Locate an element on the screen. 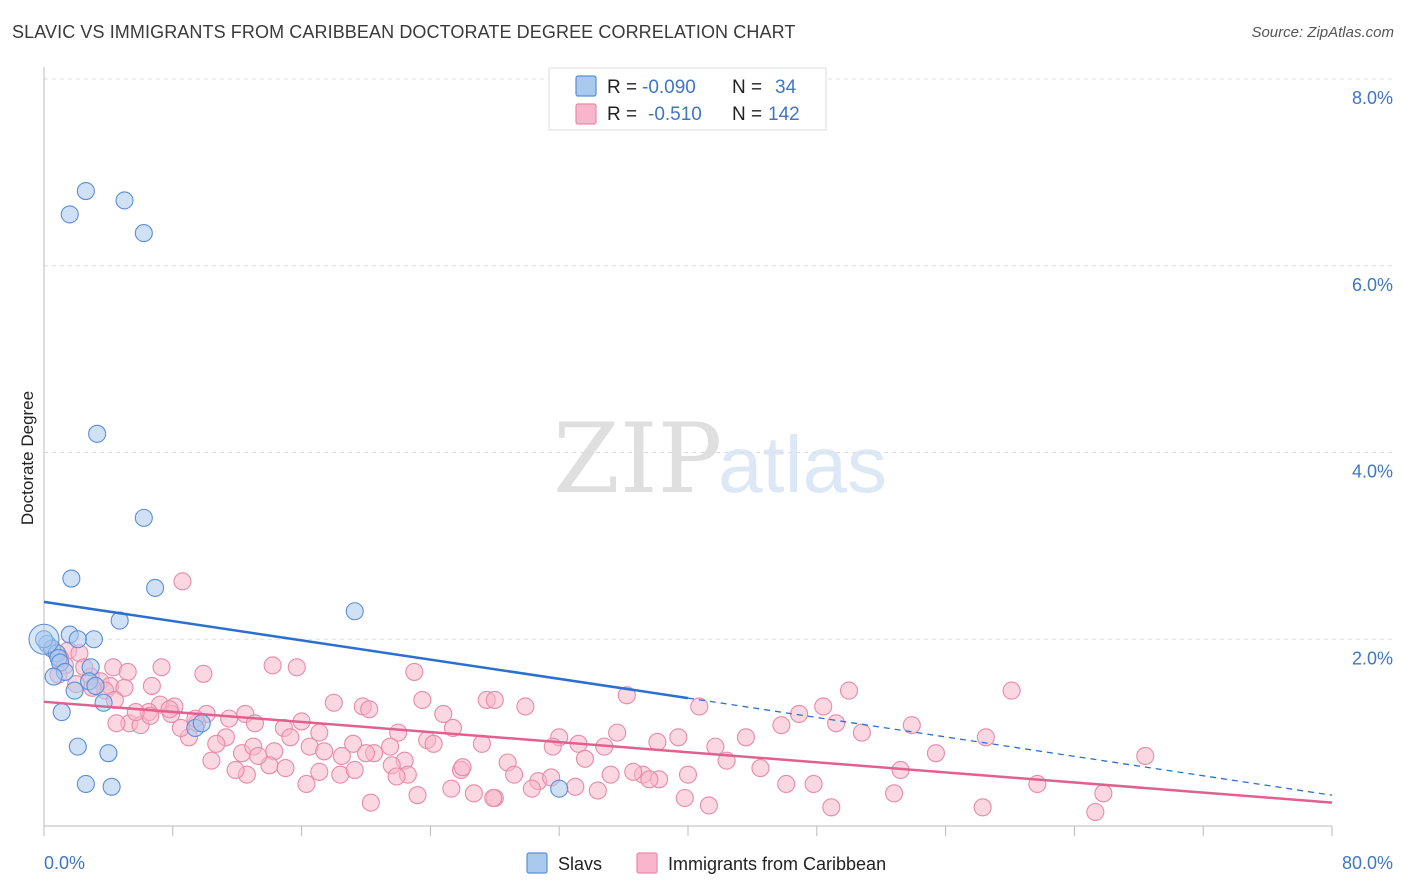  y-tick-label-6: 6.0% is located at coordinates (1372, 285).